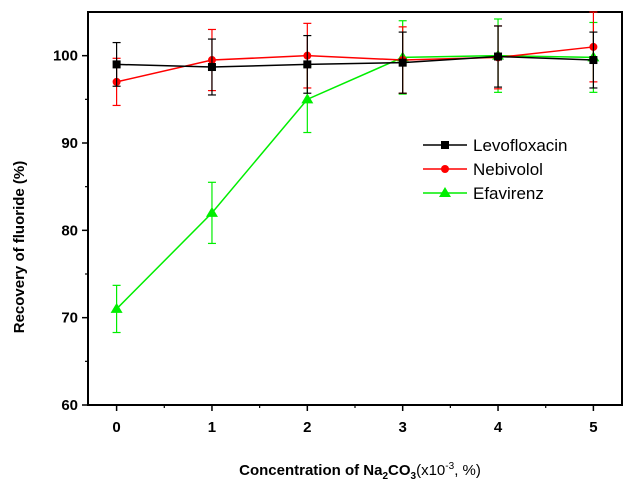 The width and height of the screenshot is (635, 487). Describe the element at coordinates (399, 470) in the screenshot. I see `x-axis-title-part: CO` at that location.